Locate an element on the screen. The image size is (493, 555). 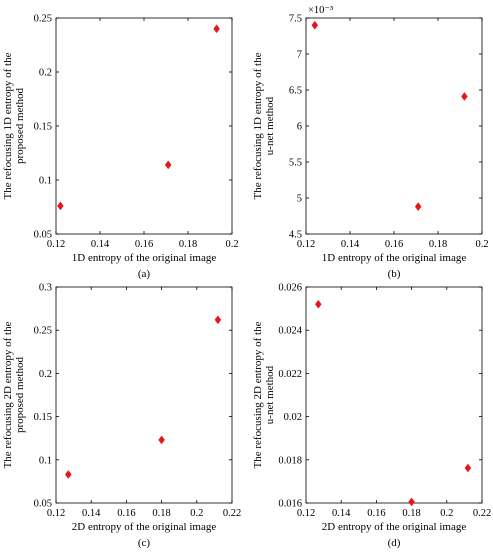
panel-label: (b) is located at coordinates (394, 274).